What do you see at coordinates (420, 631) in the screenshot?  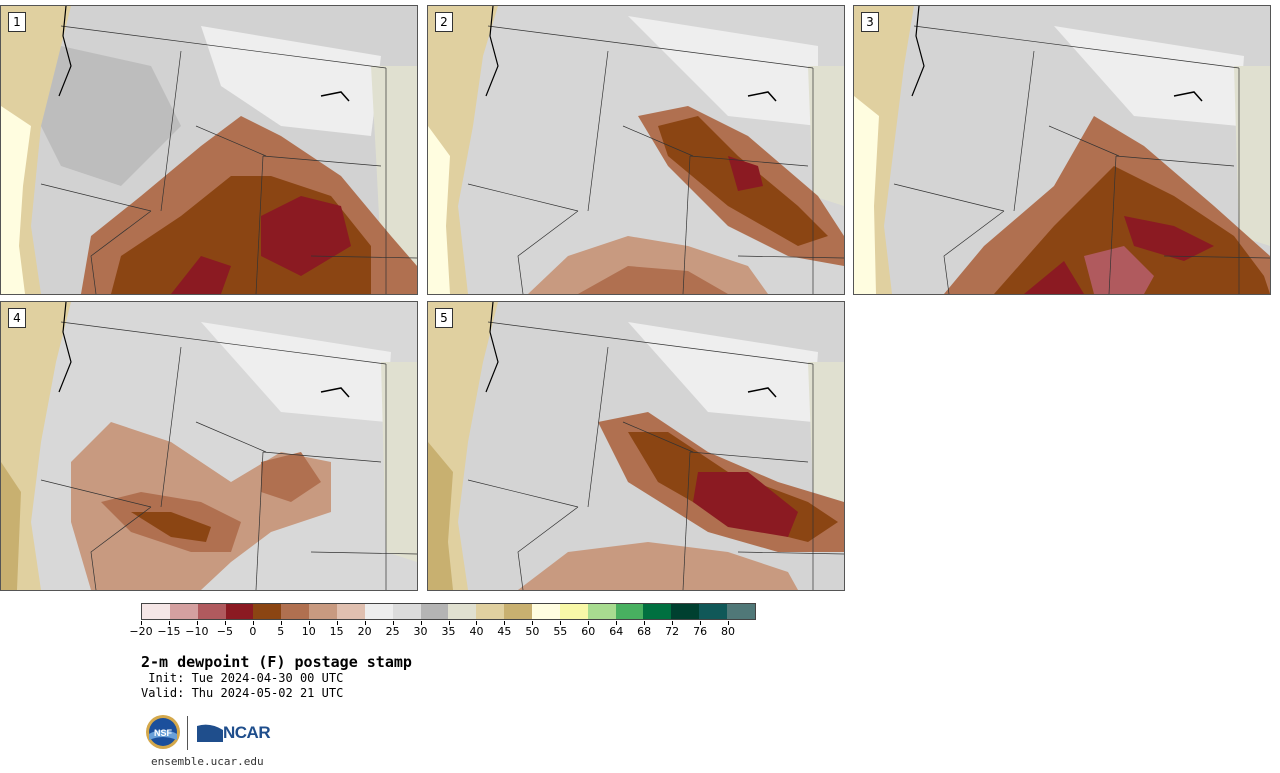 I see `colorbar-tick-label: 30` at bounding box center [420, 631].